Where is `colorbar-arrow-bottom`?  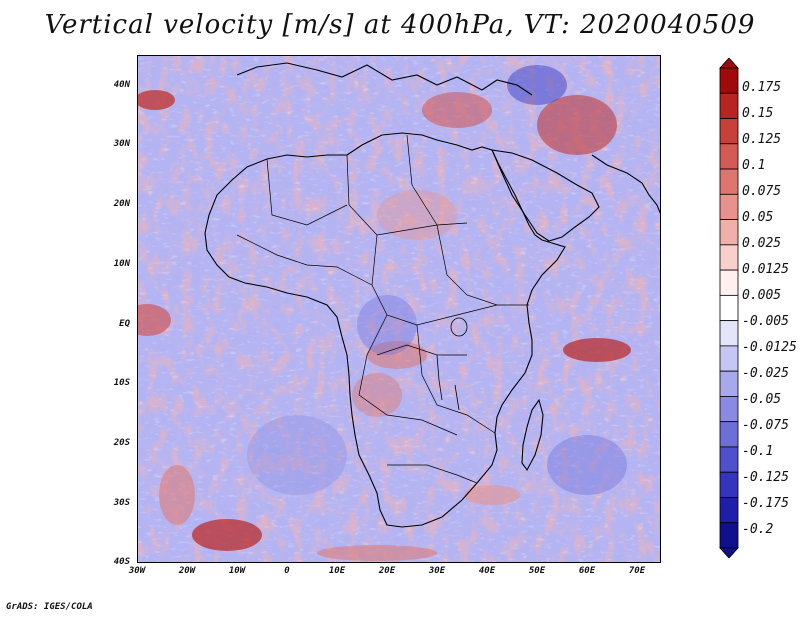 colorbar-arrow-bottom is located at coordinates (729, 552).